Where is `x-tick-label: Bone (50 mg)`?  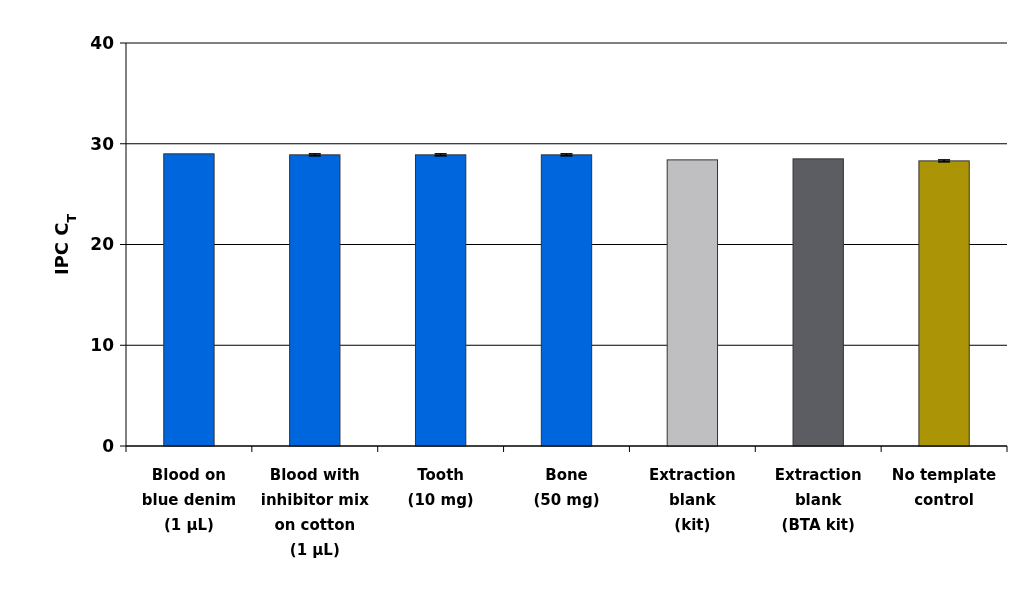 x-tick-label: Bone (50 mg) is located at coordinates (566, 487).